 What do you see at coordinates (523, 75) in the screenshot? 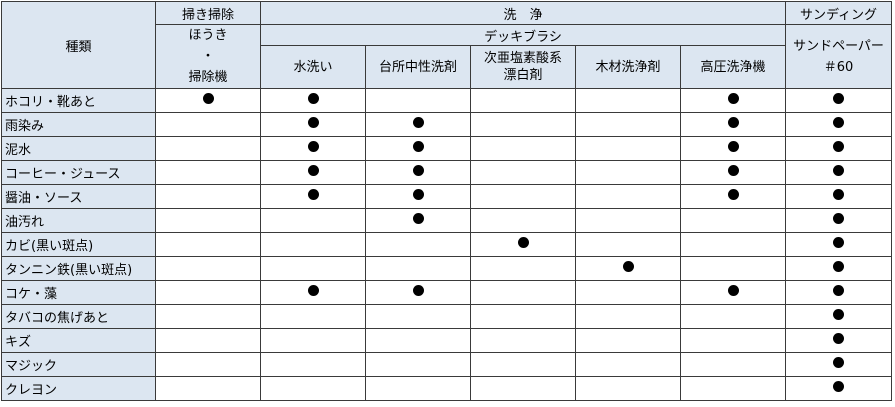
I see `header-bleach-line2: 漂白剤` at bounding box center [523, 75].